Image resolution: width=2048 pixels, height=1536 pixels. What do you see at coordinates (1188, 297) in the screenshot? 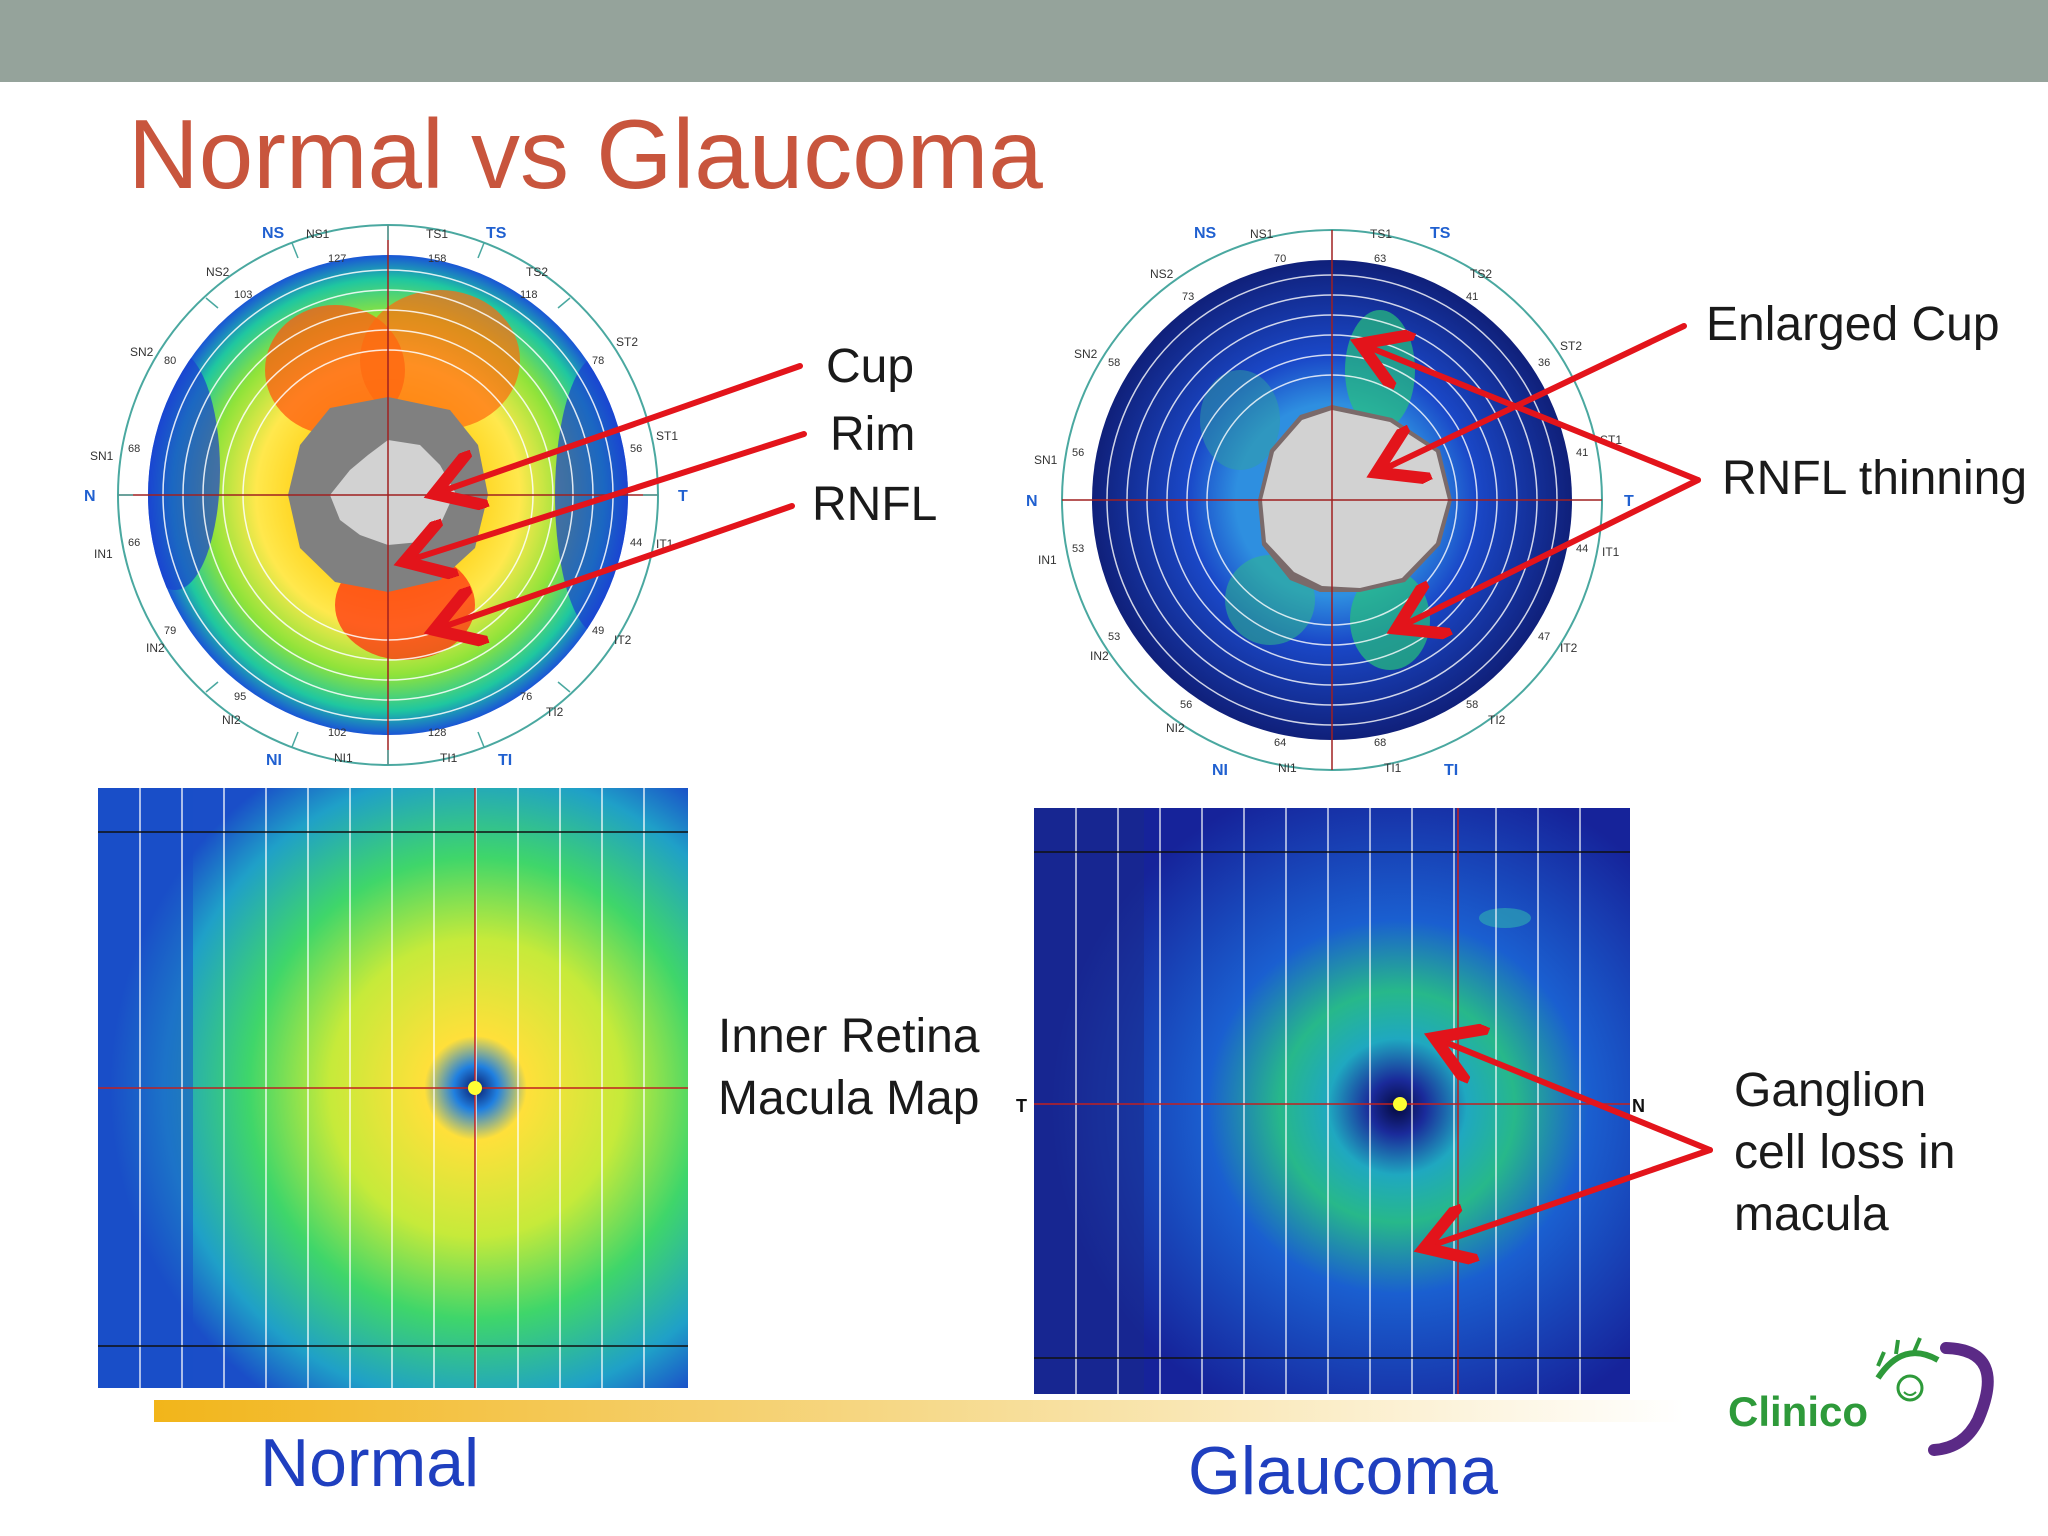
I see `glaucoma-value-NS2: 73` at bounding box center [1188, 297].